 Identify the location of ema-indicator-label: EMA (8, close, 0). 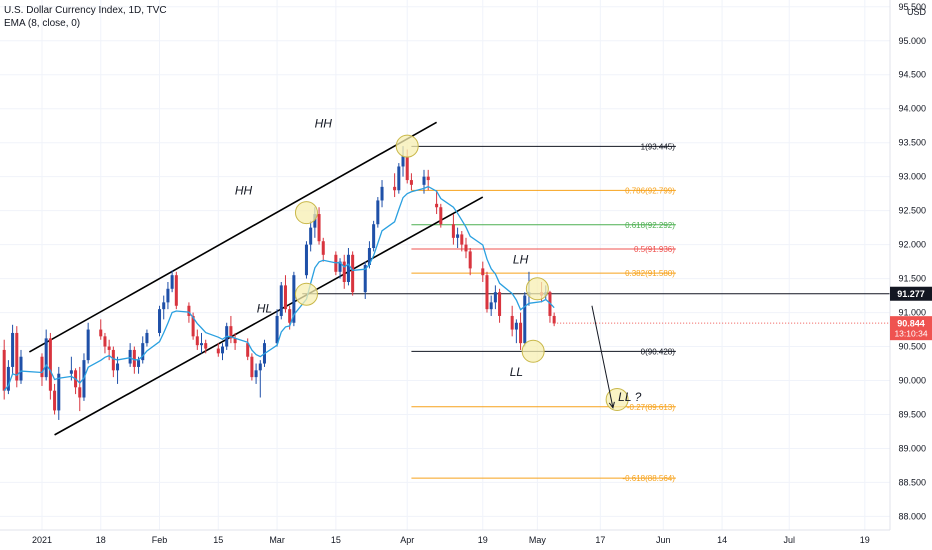
(42, 23).